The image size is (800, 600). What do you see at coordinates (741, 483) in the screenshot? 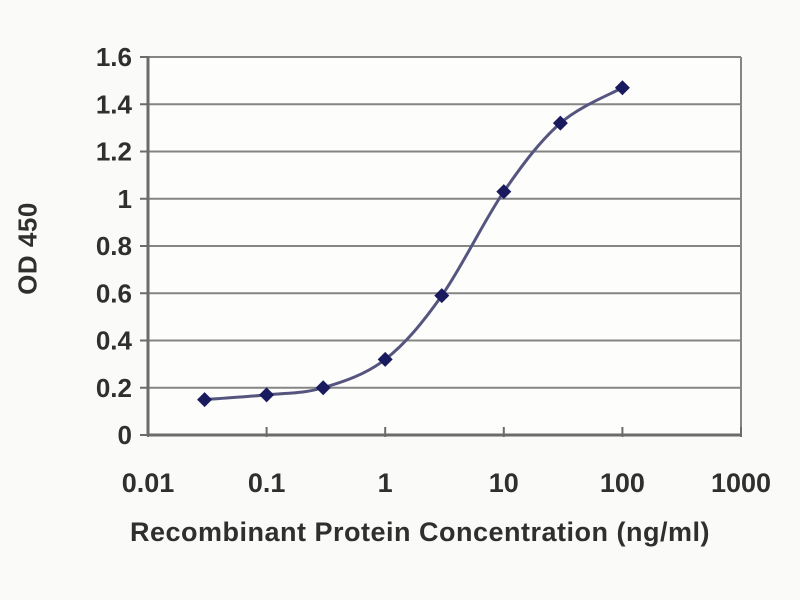
I see `x-tick-label: 1000` at bounding box center [741, 483].